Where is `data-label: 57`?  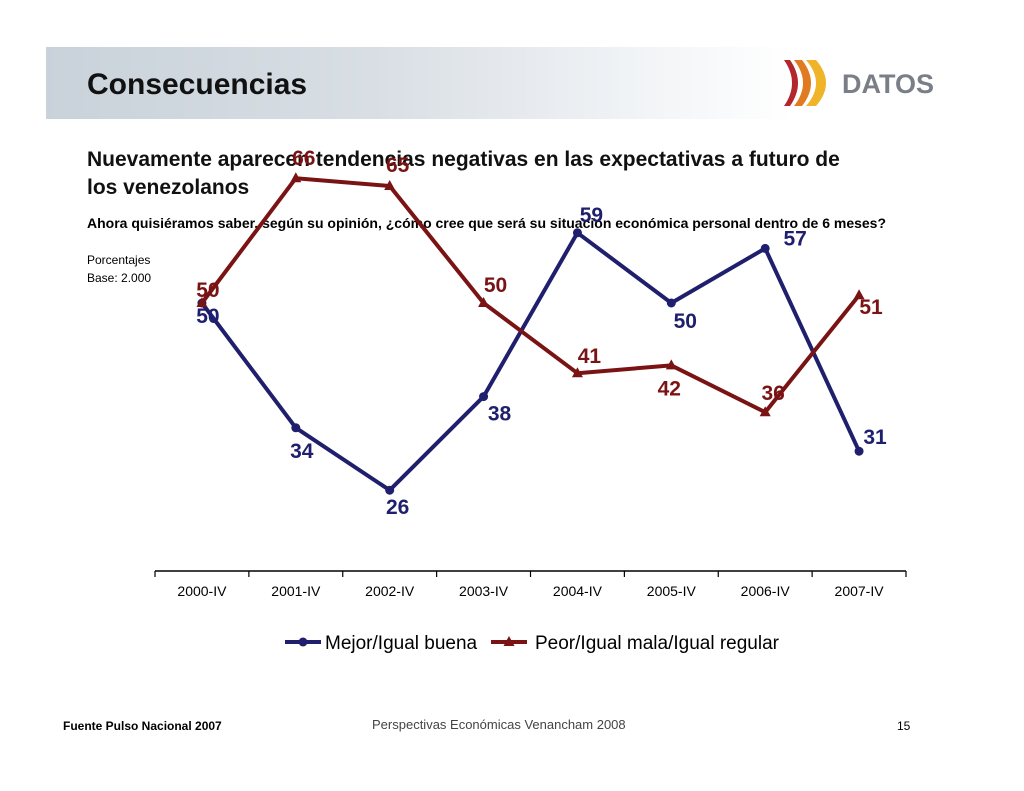
data-label: 57 is located at coordinates (795, 238).